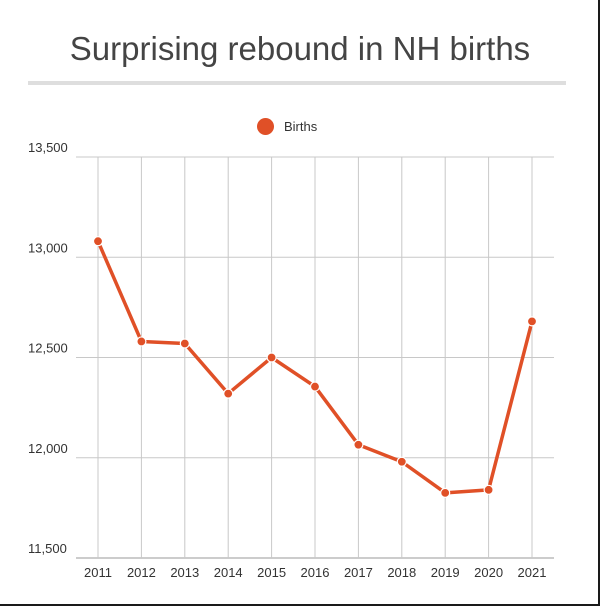  Describe the element at coordinates (184, 572) in the screenshot. I see `x-tick-label: 2013` at that location.